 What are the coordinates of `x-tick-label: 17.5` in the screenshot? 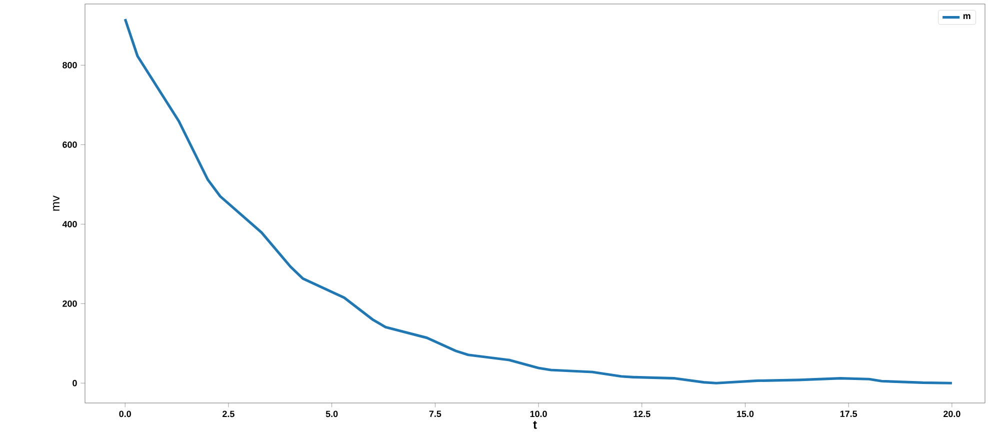 It's located at (849, 414).